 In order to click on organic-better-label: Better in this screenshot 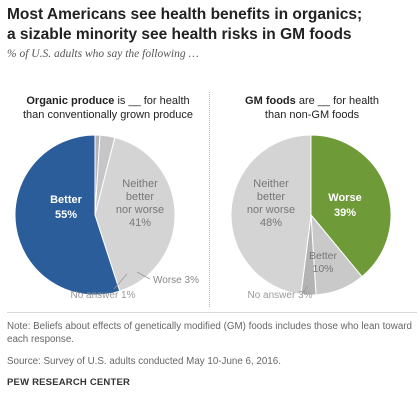, I will do `click(66, 200)`.